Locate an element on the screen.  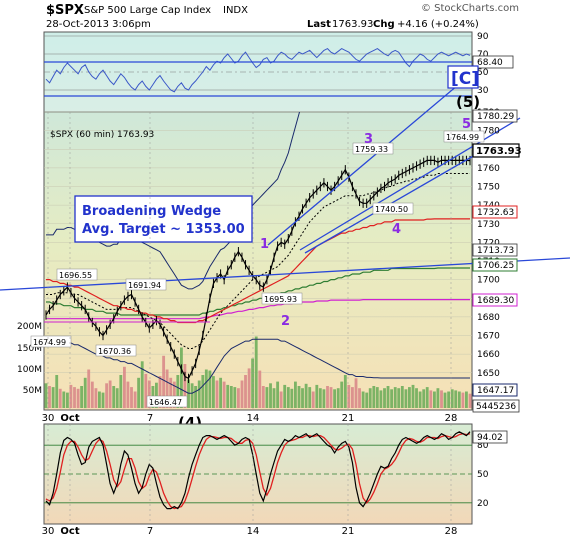
x-tick-label: Oct is located at coordinates (69, 531).